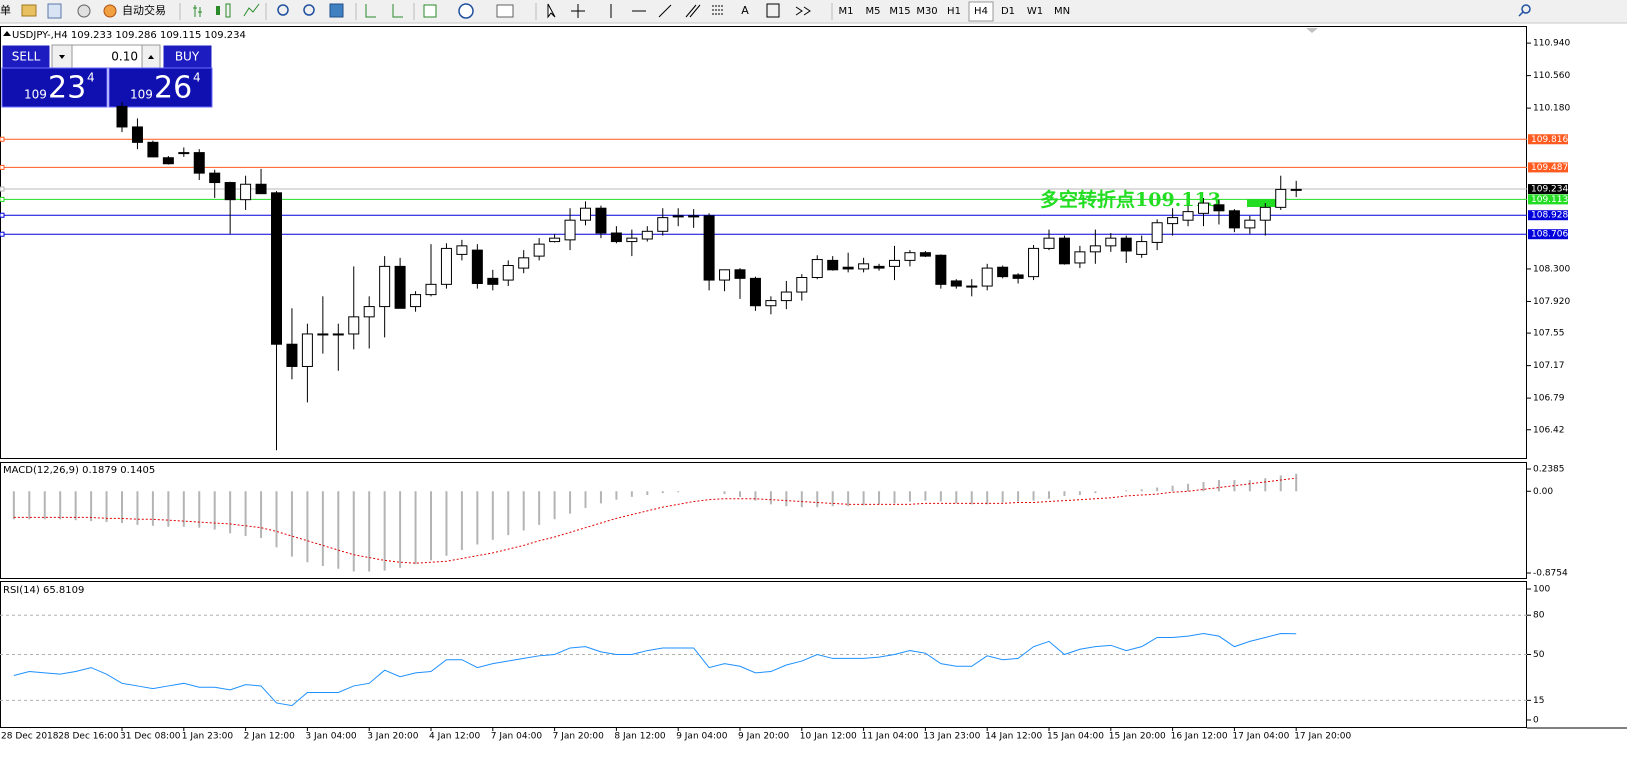 This screenshot has height=777, width=1627. I want to click on x-tick-label: 10 Jan 12:00, so click(828, 737).